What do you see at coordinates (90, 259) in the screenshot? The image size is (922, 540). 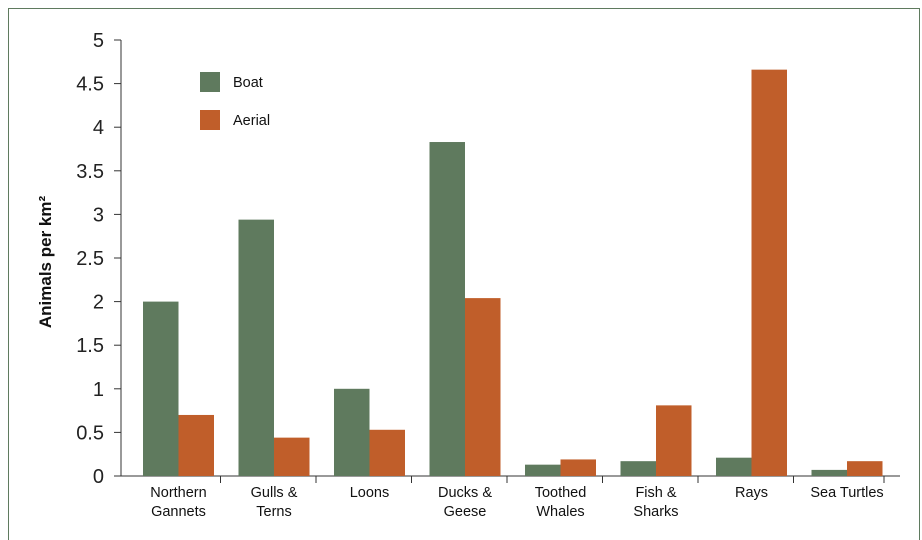 I see `y-tick-label: 2.5` at bounding box center [90, 259].